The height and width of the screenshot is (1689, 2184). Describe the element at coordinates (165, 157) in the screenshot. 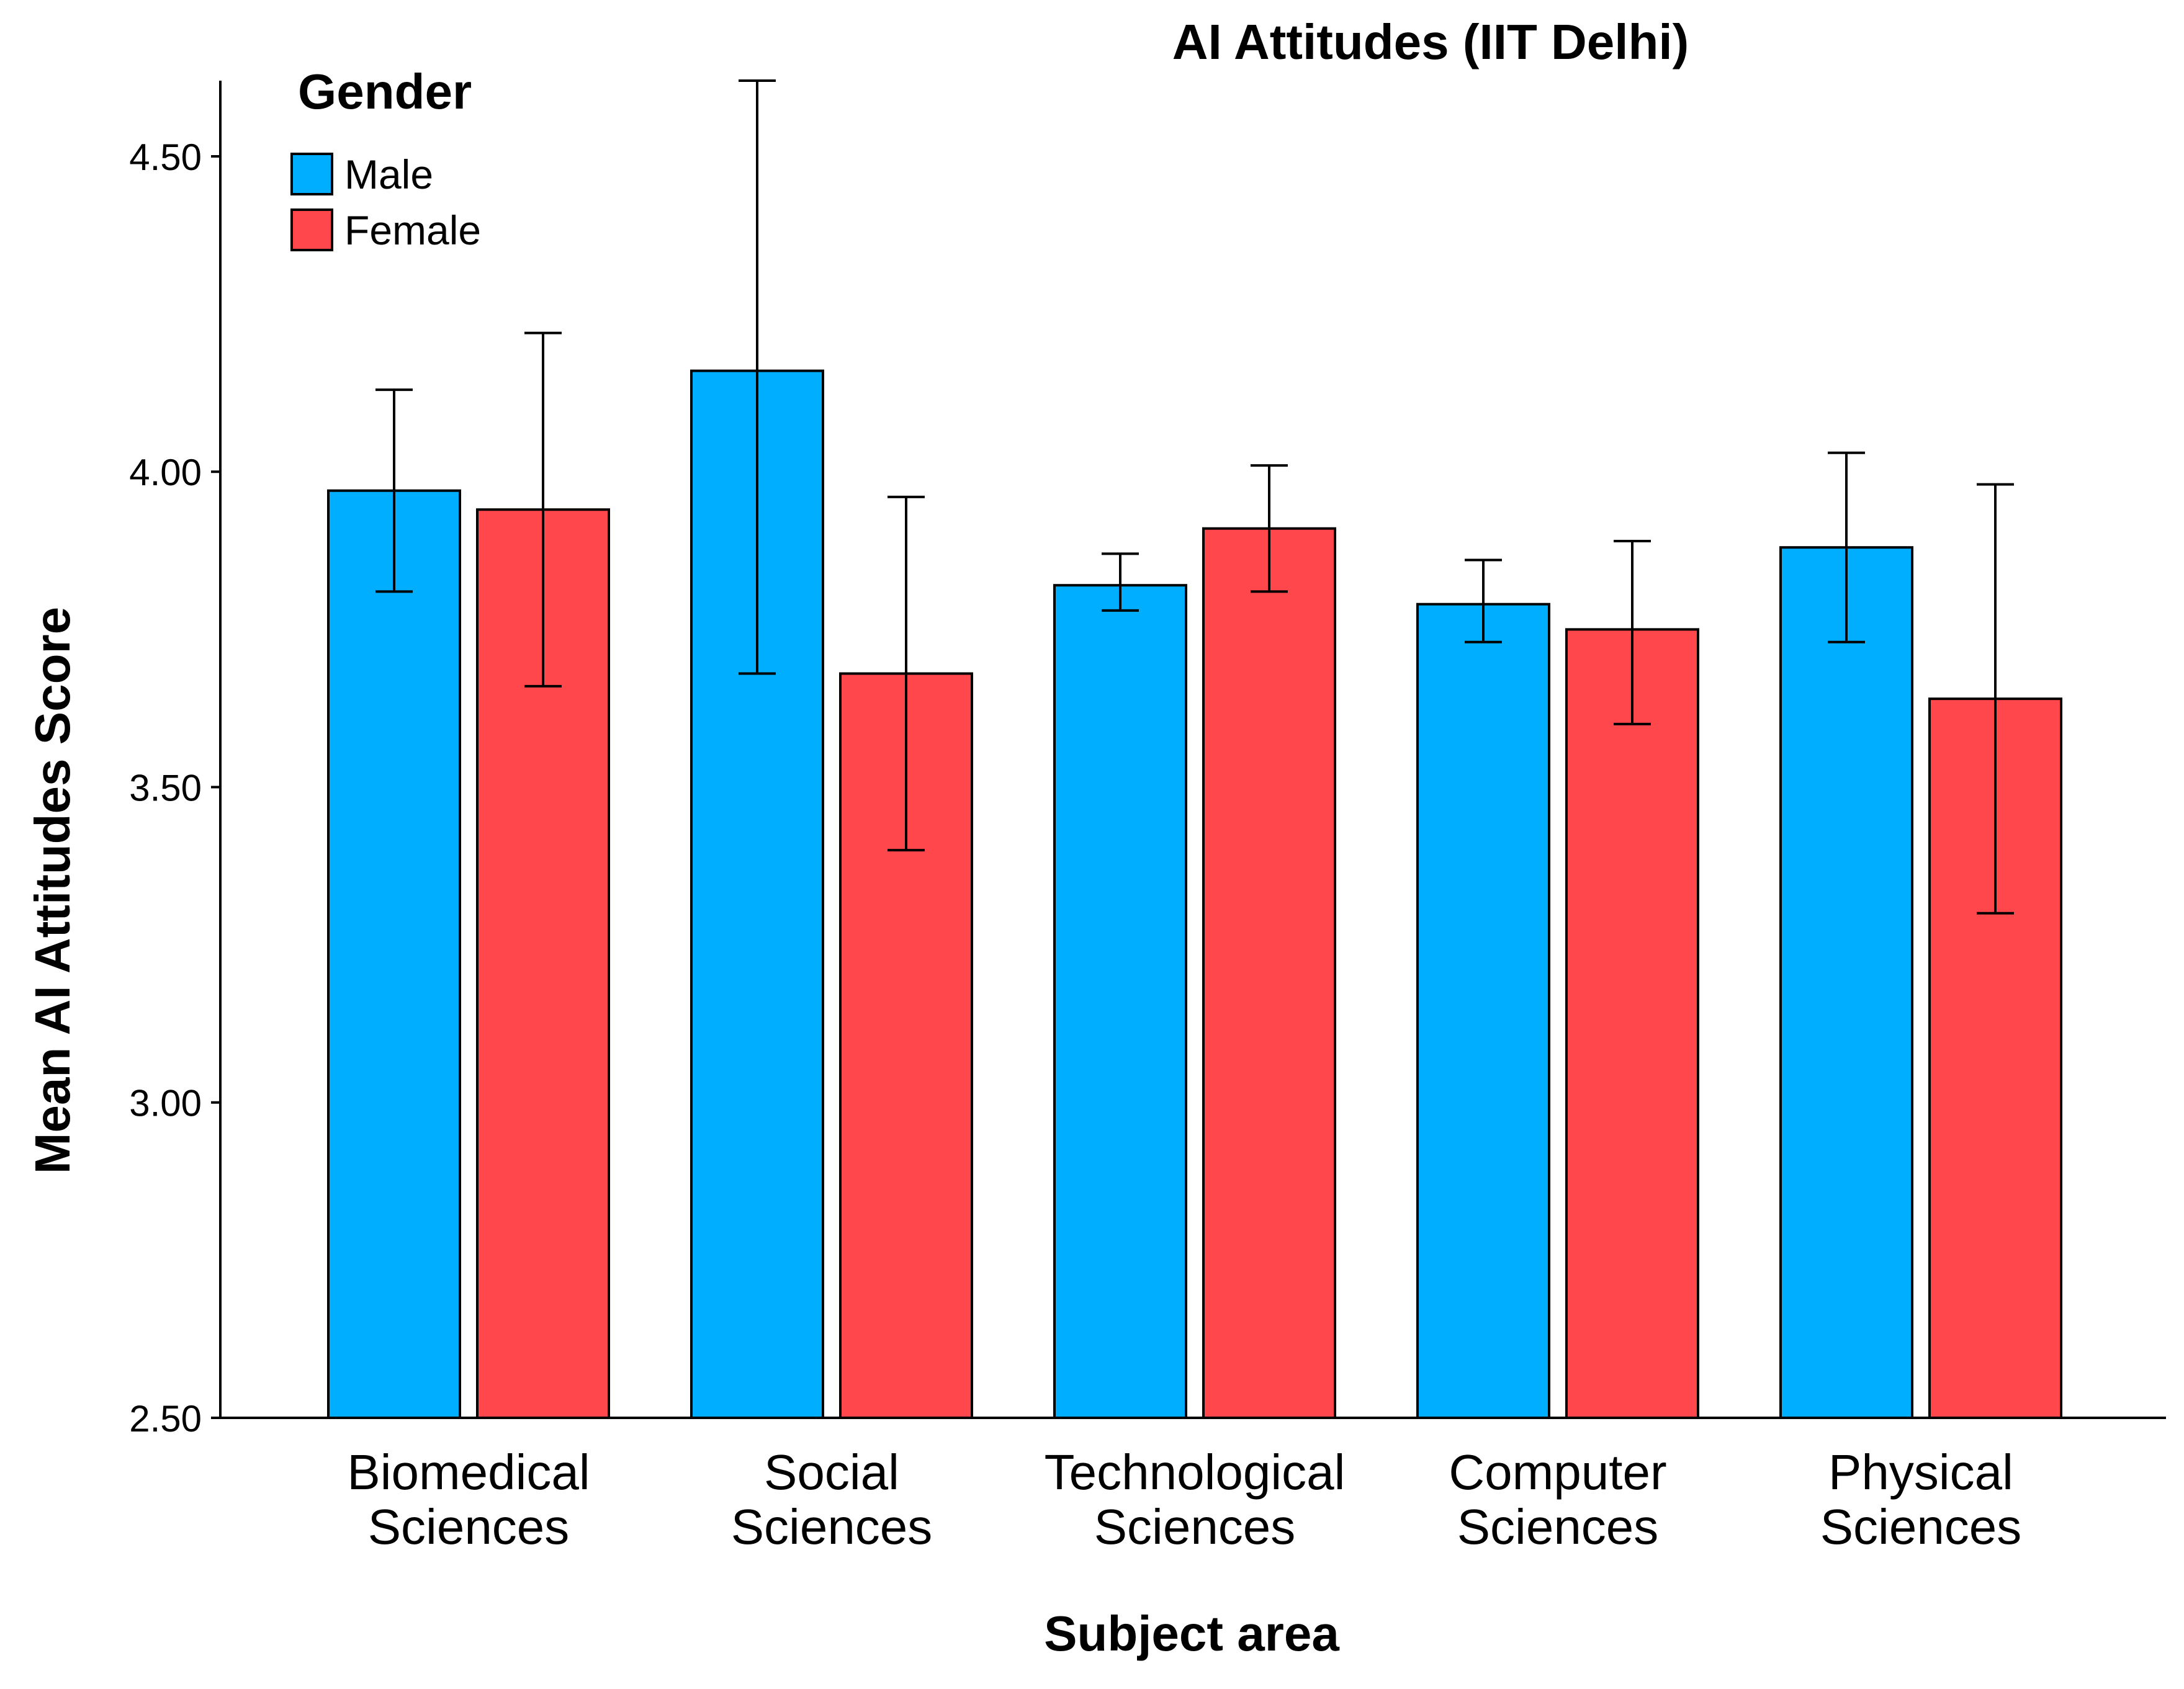

I see `y-tick-label: 4.50` at that location.